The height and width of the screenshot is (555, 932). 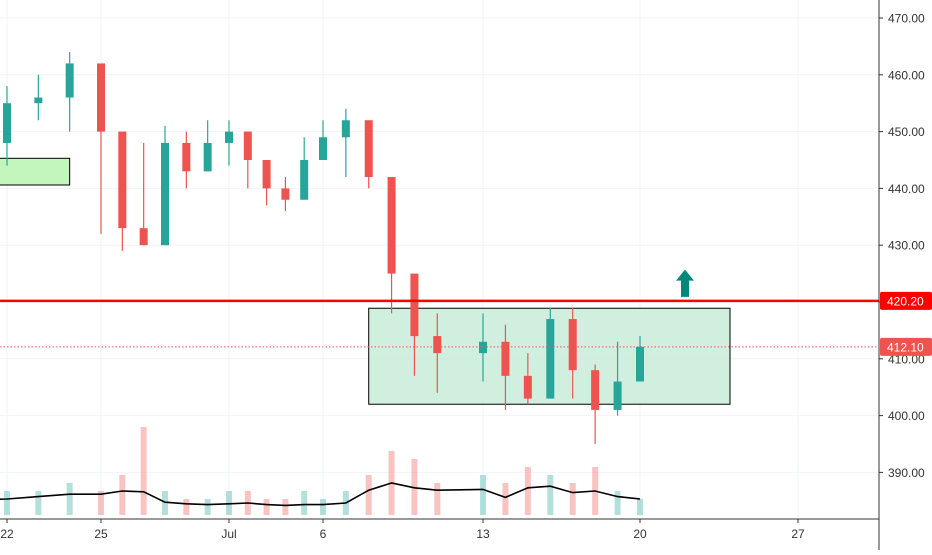 What do you see at coordinates (7, 534) in the screenshot?
I see `time-tick-label: 22` at bounding box center [7, 534].